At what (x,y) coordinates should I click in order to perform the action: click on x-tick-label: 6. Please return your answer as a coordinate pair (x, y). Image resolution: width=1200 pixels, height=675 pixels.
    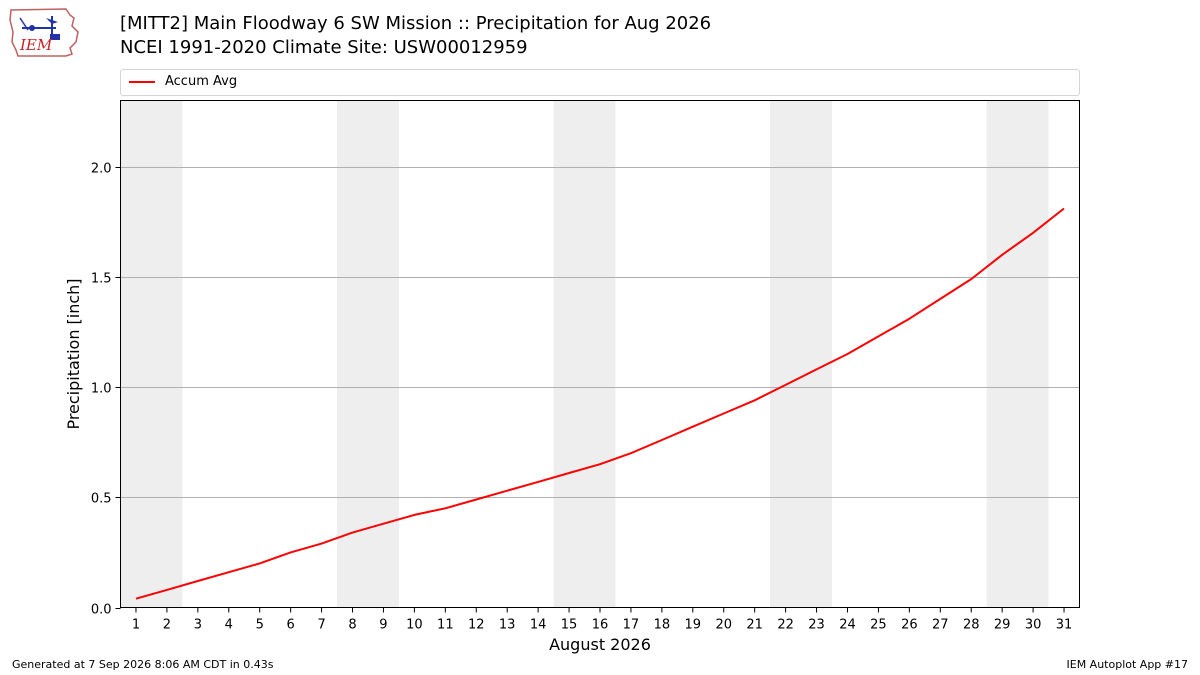
    Looking at the image, I should click on (291, 625).